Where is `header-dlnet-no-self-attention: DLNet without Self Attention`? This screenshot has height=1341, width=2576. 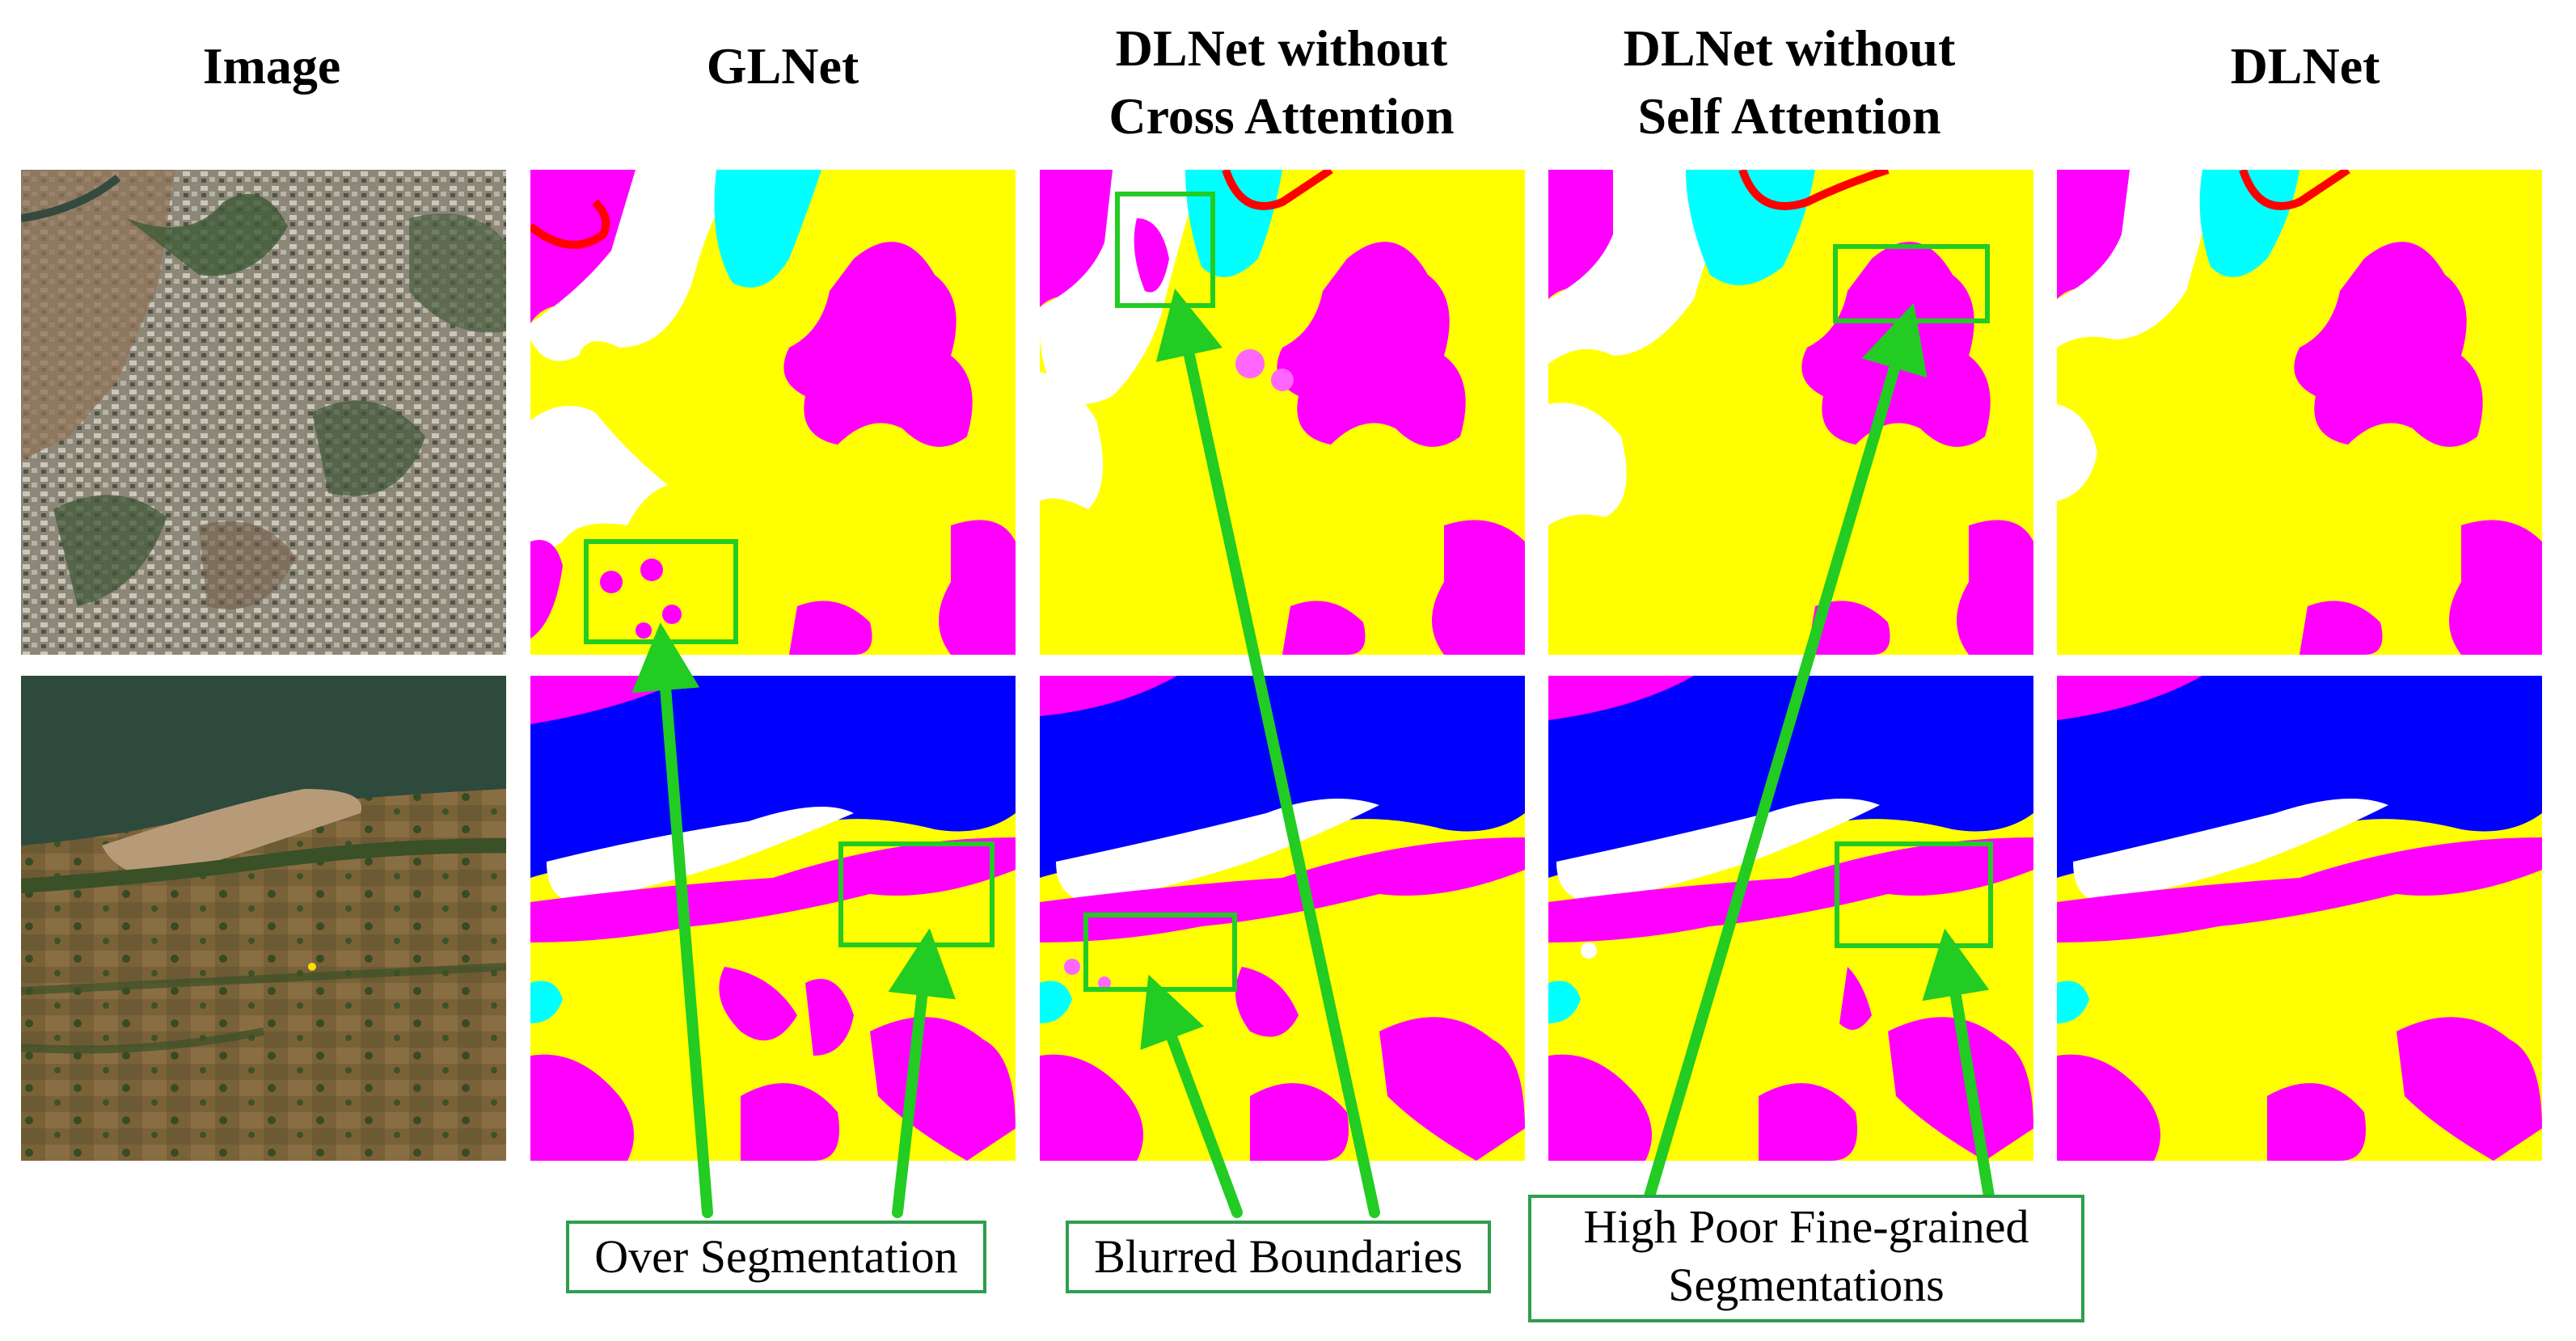
header-dlnet-no-self-attention: DLNet without Self Attention is located at coordinates (1789, 82).